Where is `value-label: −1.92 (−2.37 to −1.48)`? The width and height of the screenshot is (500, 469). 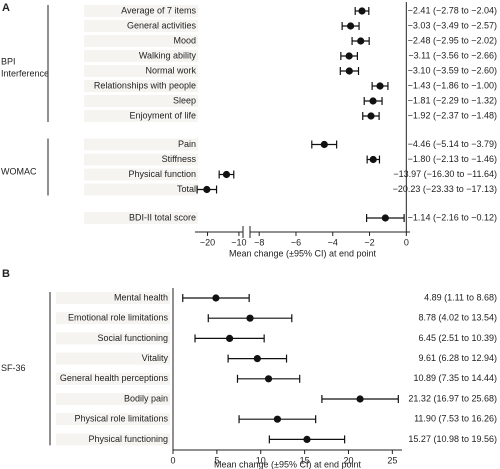 value-label: −1.92 (−2.37 to −1.48) is located at coordinates (452, 115).